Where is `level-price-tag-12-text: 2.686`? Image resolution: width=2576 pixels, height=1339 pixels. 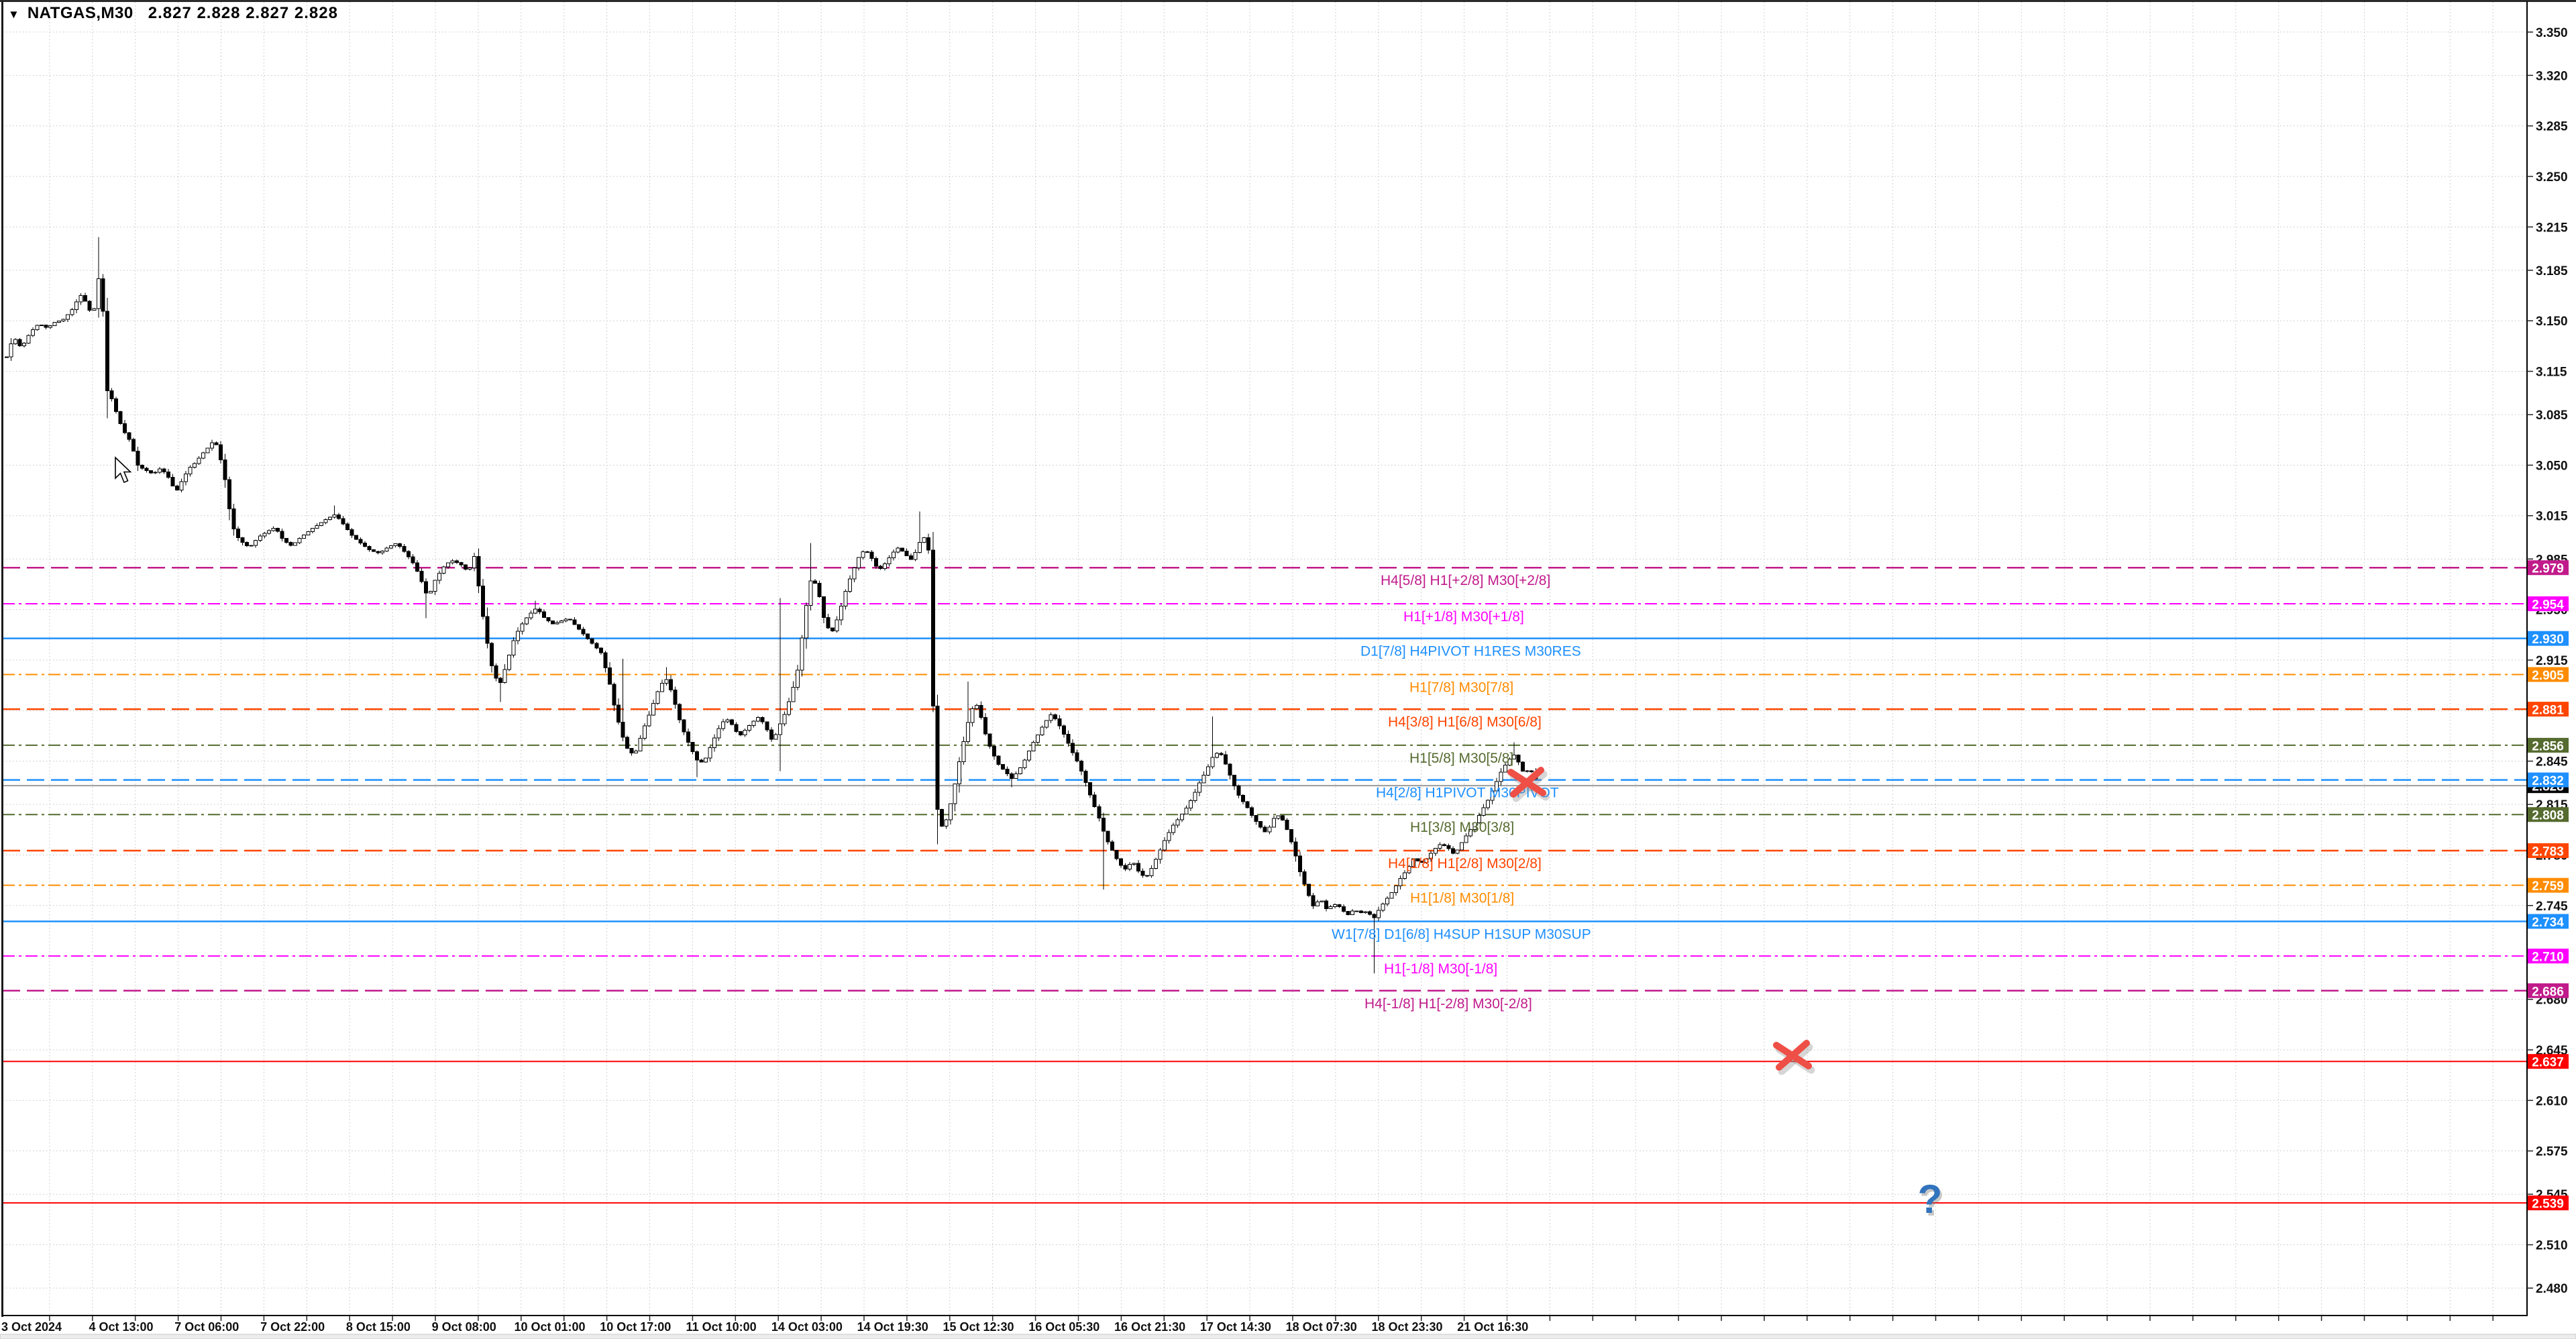 level-price-tag-12-text: 2.686 is located at coordinates (2548, 992).